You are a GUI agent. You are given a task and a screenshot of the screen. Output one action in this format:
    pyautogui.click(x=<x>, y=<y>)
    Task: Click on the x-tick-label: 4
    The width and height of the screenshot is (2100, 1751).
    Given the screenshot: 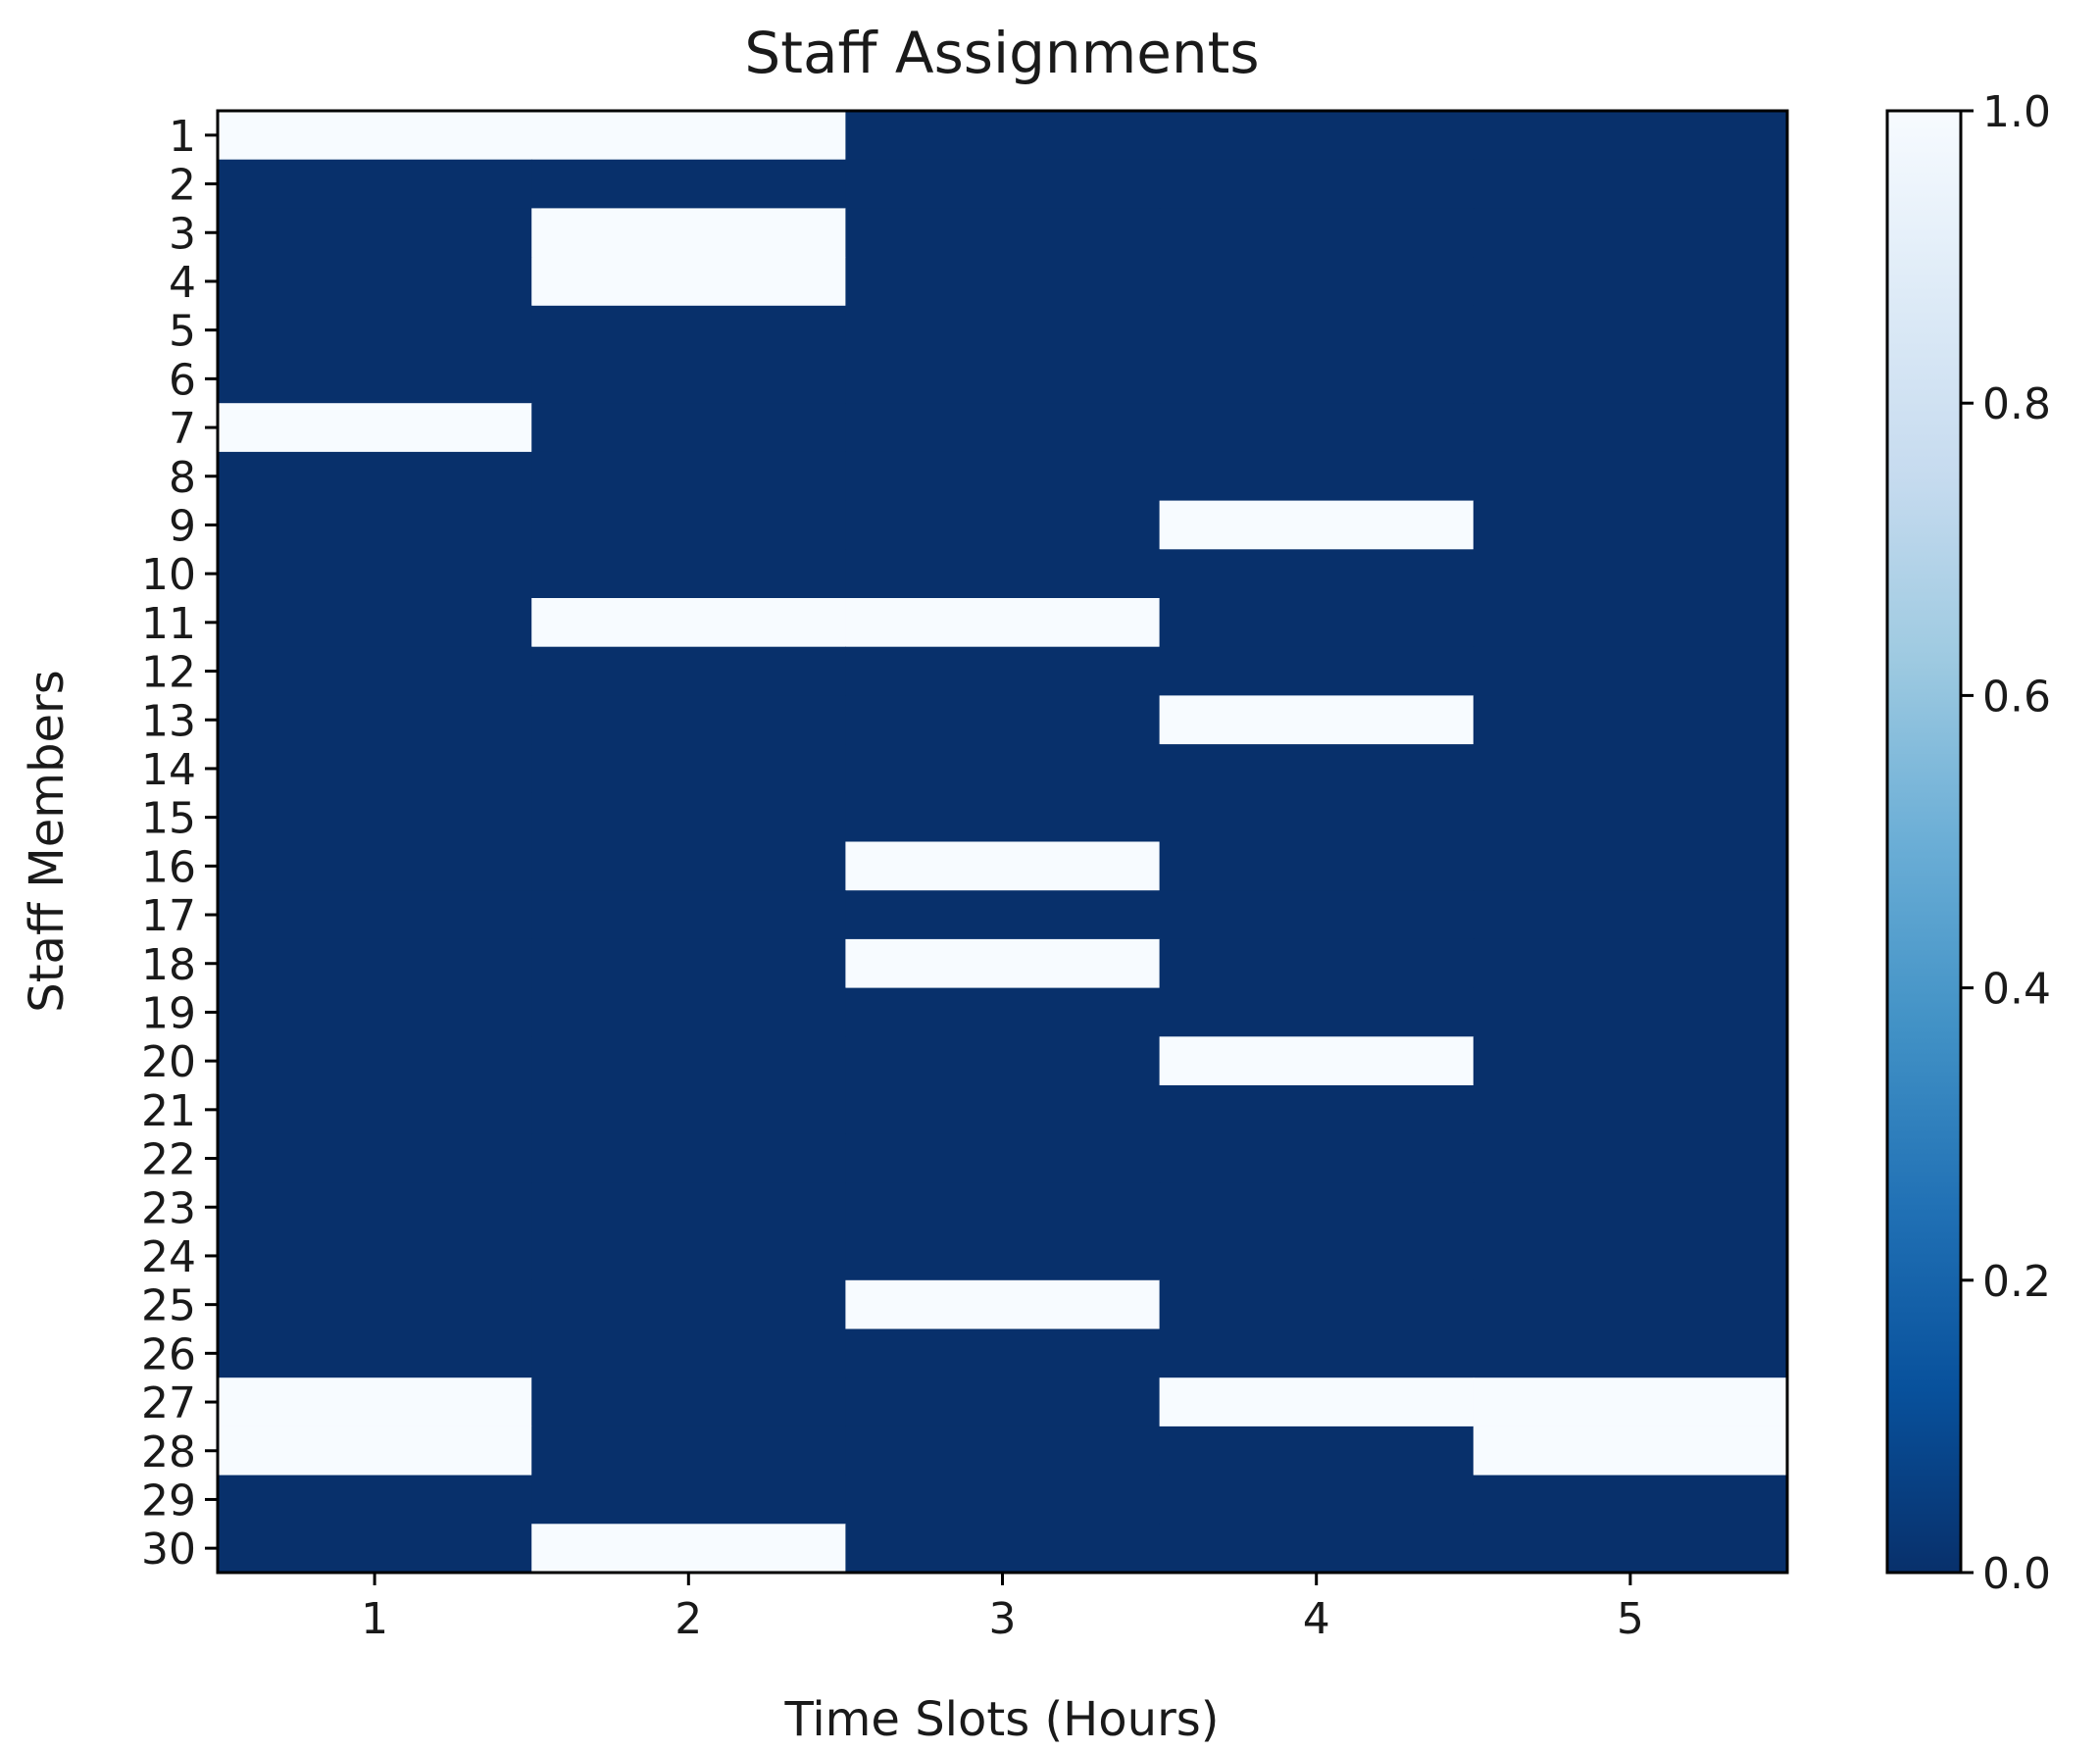 What is the action you would take?
    pyautogui.click(x=1316, y=1619)
    